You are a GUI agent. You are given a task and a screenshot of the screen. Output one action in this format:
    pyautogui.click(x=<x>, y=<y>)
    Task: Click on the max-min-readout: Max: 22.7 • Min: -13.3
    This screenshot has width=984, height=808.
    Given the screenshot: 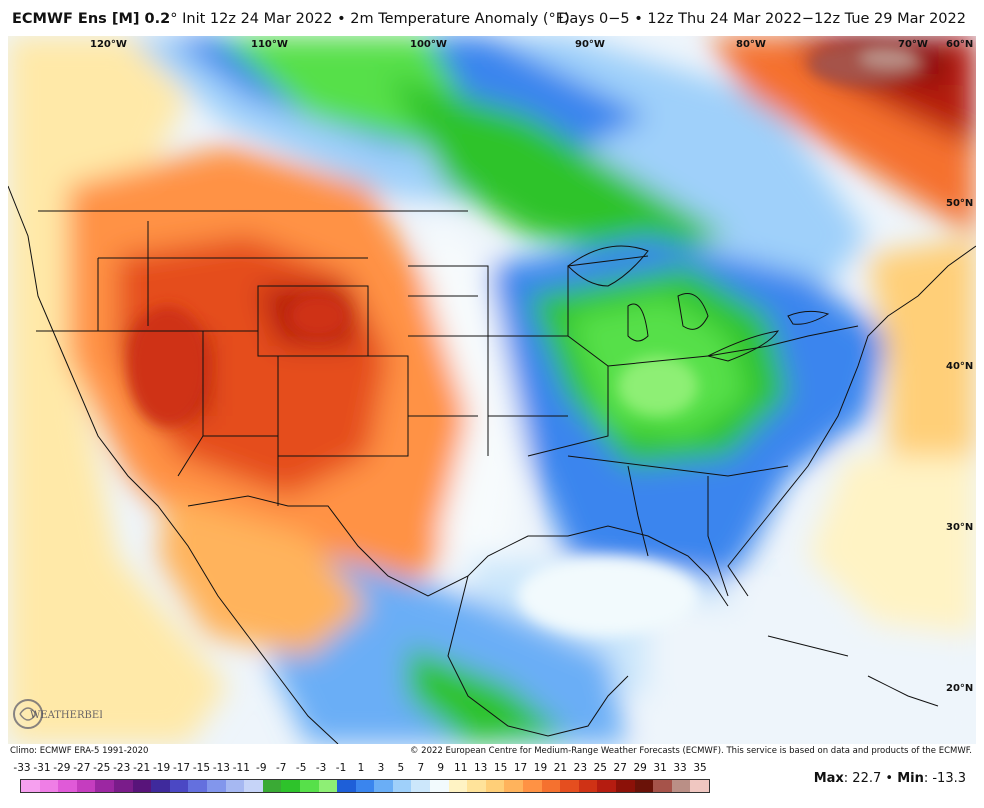 What is the action you would take?
    pyautogui.click(x=890, y=778)
    